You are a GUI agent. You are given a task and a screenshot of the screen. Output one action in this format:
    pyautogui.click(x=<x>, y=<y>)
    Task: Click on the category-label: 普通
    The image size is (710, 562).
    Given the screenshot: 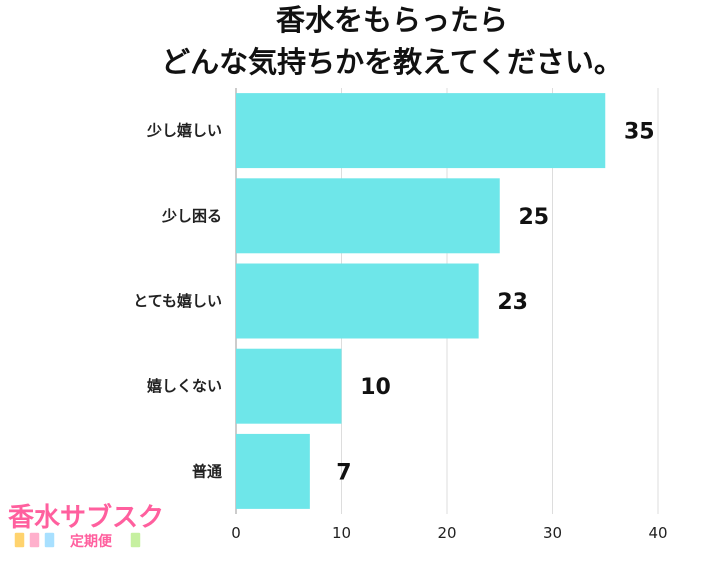 What is the action you would take?
    pyautogui.click(x=207, y=471)
    